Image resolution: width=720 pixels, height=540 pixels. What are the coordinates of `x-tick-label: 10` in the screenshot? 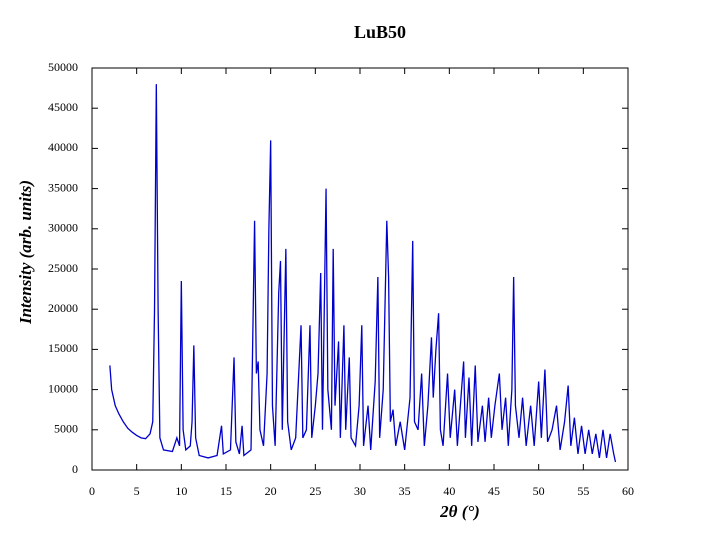 It's located at (181, 491).